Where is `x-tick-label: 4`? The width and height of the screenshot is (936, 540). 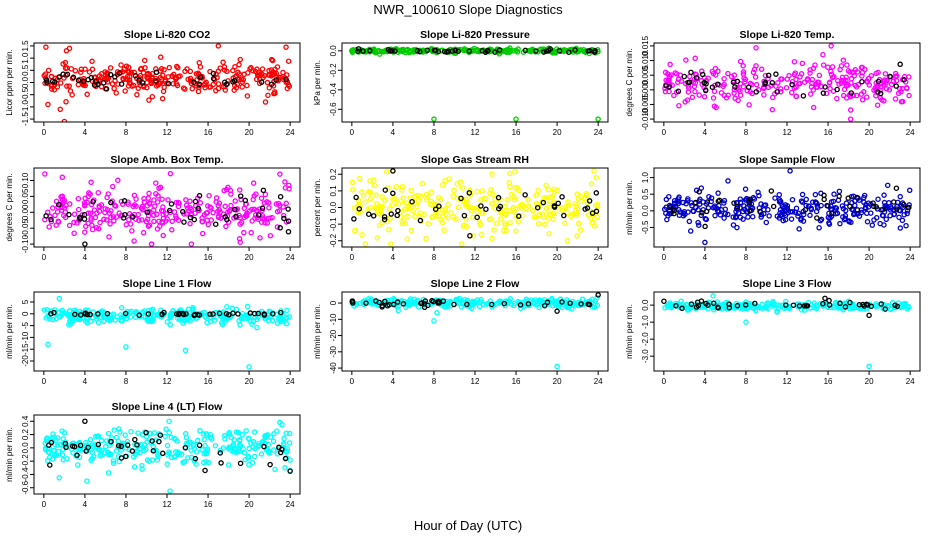
x-tick-label: 4 is located at coordinates (393, 257).